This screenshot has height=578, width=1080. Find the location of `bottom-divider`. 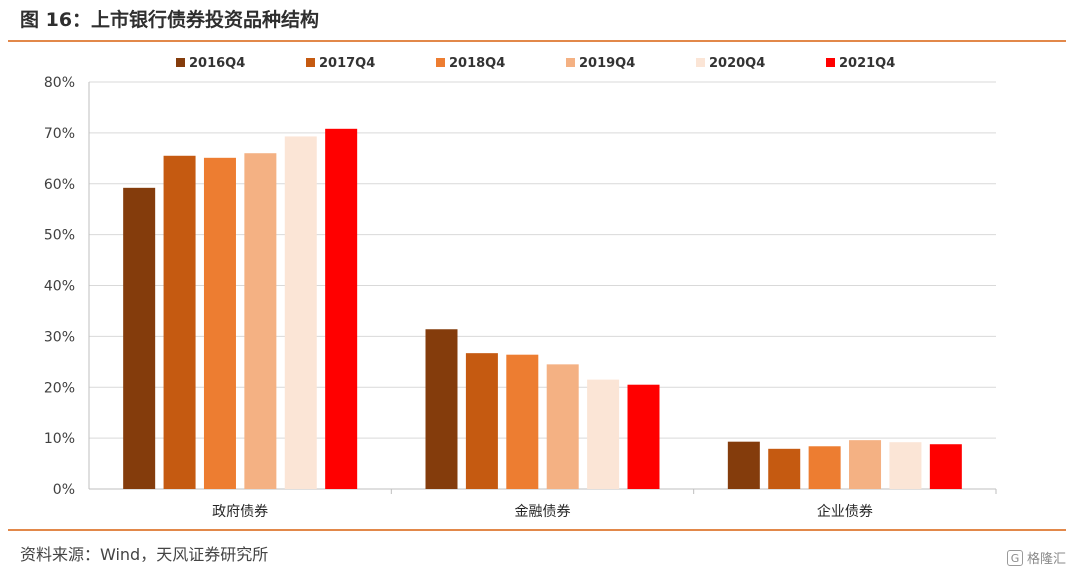

bottom-divider is located at coordinates (537, 530).